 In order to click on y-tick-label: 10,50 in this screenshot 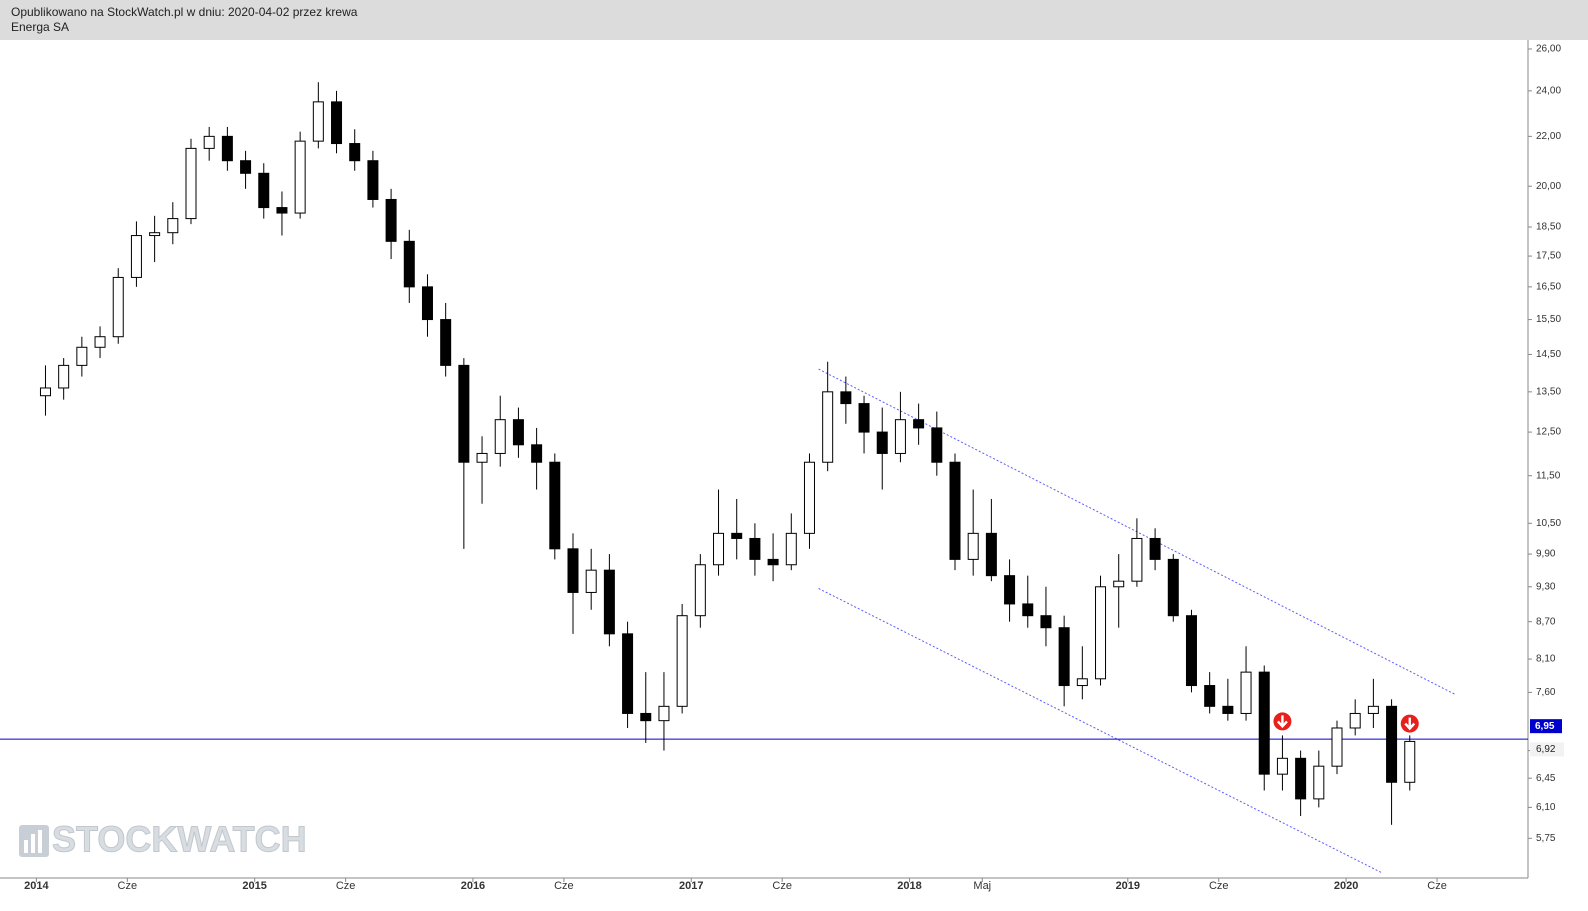, I will do `click(1548, 523)`.